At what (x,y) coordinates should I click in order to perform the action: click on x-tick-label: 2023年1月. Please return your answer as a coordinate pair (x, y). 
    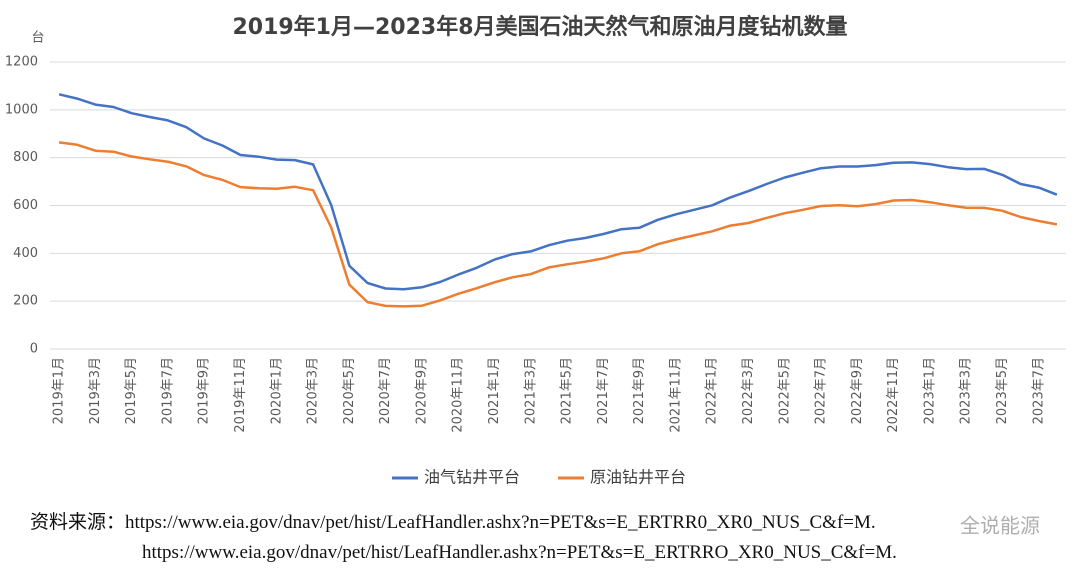
    Looking at the image, I should click on (929, 390).